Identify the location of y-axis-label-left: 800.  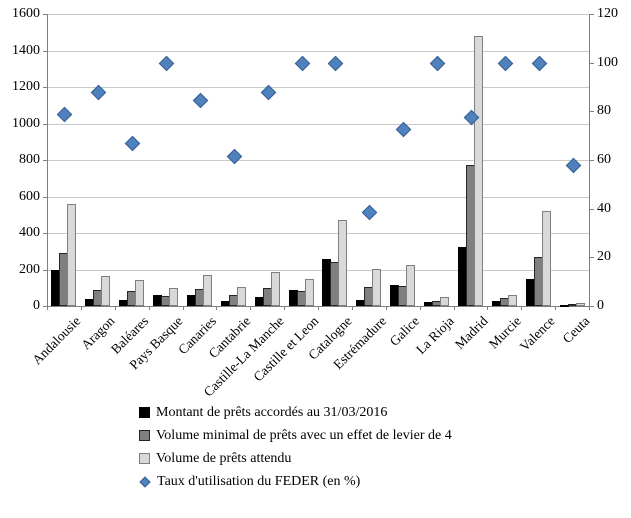
(29, 159).